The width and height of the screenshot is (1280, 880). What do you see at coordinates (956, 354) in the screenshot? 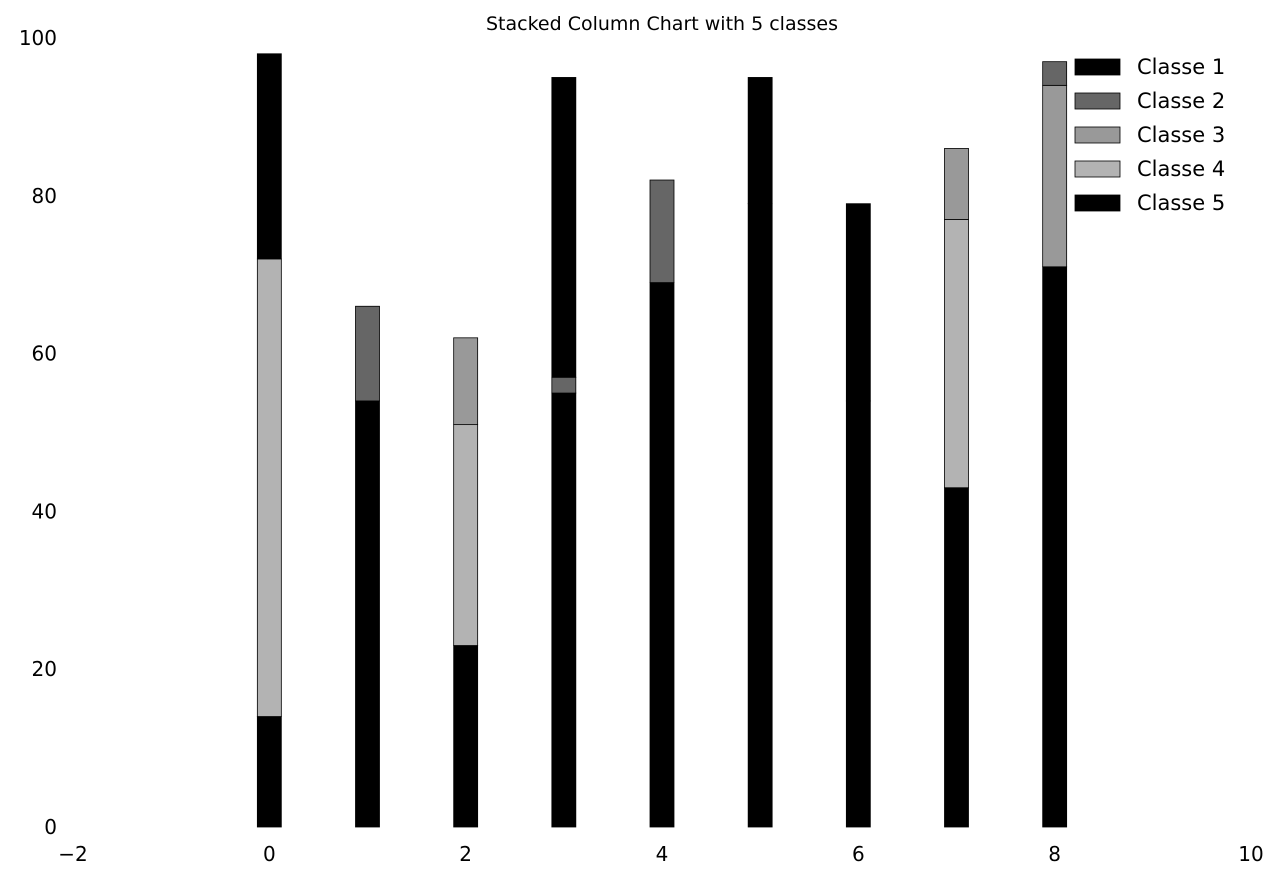
I see `bar-segment-classe-4-x7` at bounding box center [956, 354].